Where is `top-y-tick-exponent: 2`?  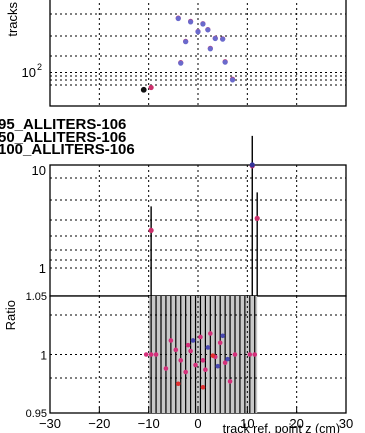 top-y-tick-exponent: 2 is located at coordinates (39, 67).